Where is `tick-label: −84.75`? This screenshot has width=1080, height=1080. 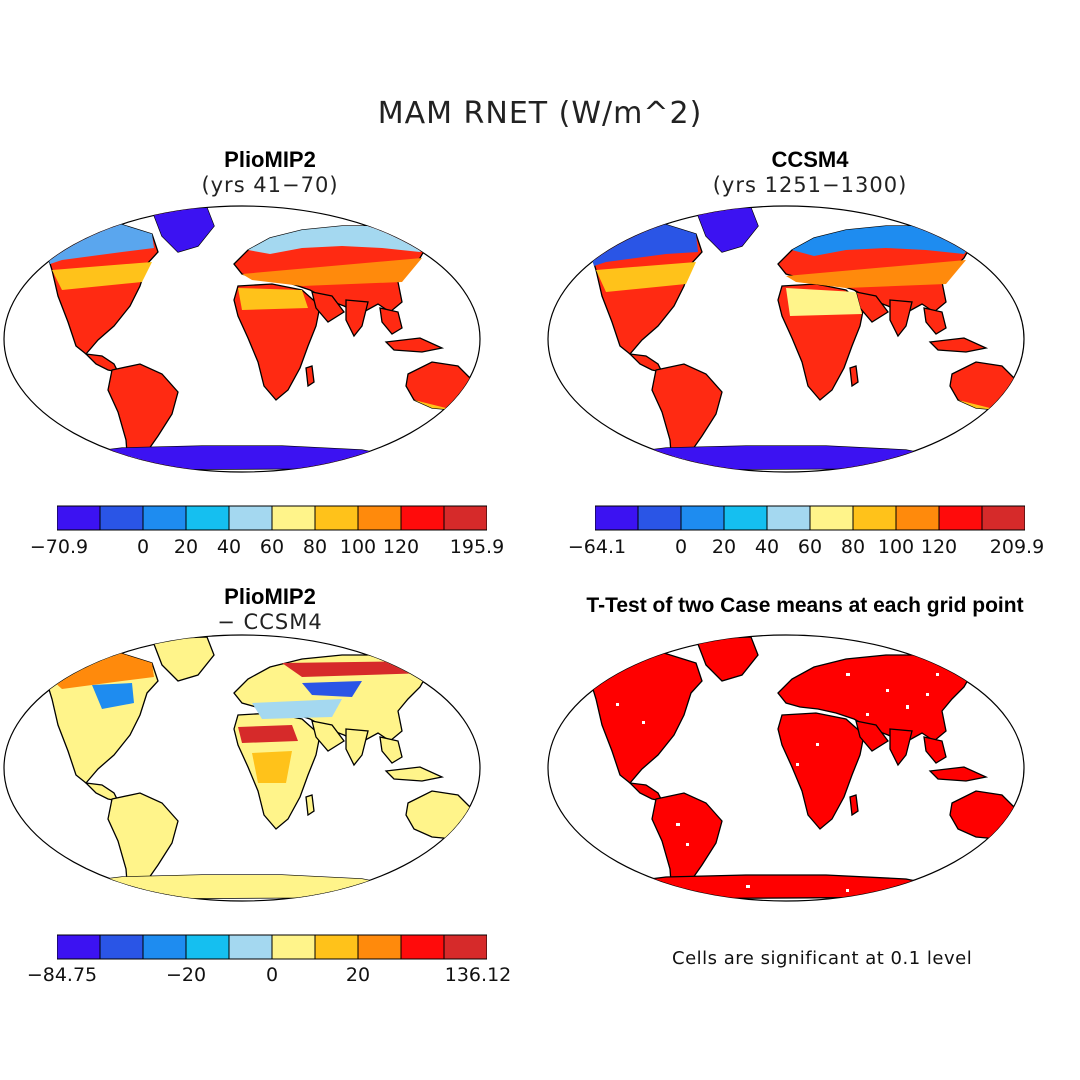
tick-label: −84.75 is located at coordinates (62, 975).